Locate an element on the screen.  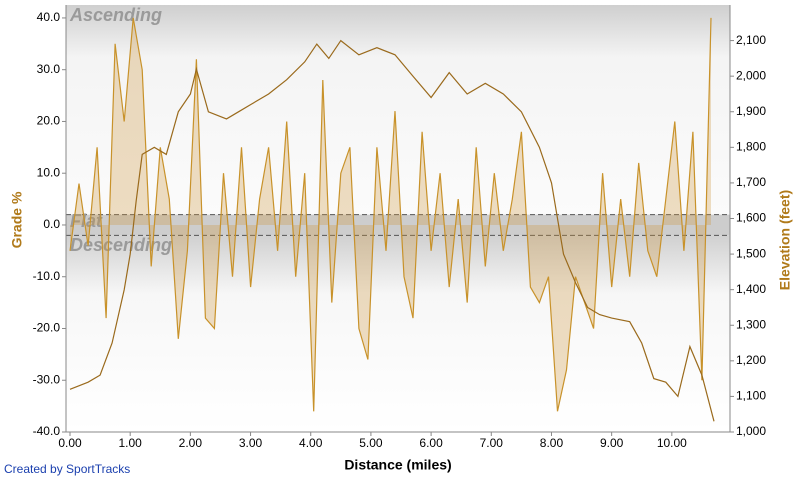
x-tick-label: 1.00 is located at coordinates (131, 443).